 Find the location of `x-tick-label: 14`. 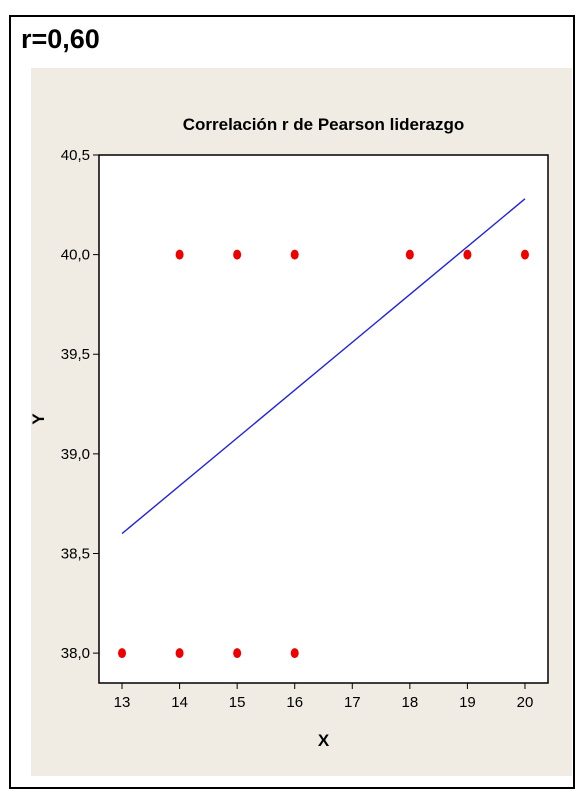

x-tick-label: 14 is located at coordinates (179, 702).